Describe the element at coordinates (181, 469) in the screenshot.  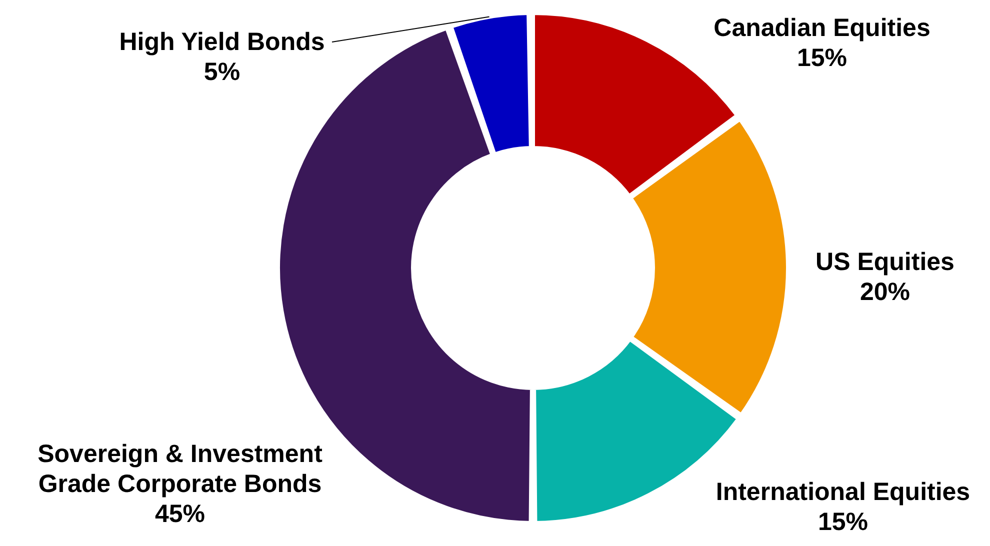
I see `slice-label: Sovereign & Investment Grade Corporate Bonds` at that location.